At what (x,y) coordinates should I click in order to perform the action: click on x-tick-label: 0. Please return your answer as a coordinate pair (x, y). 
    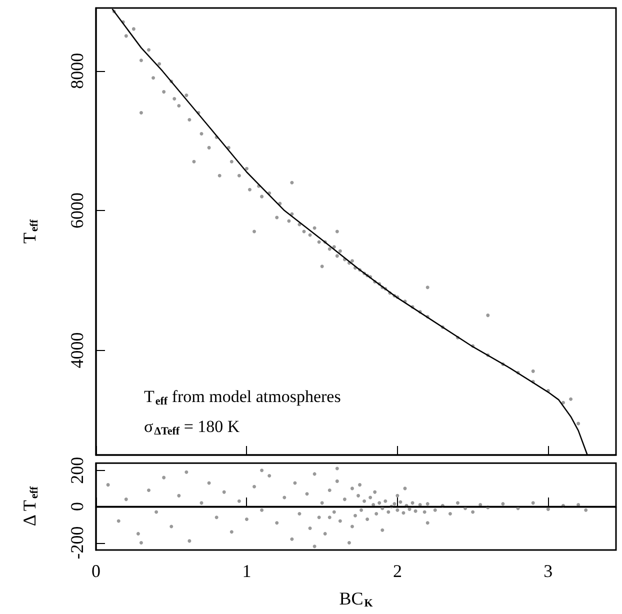
    Looking at the image, I should click on (96, 571).